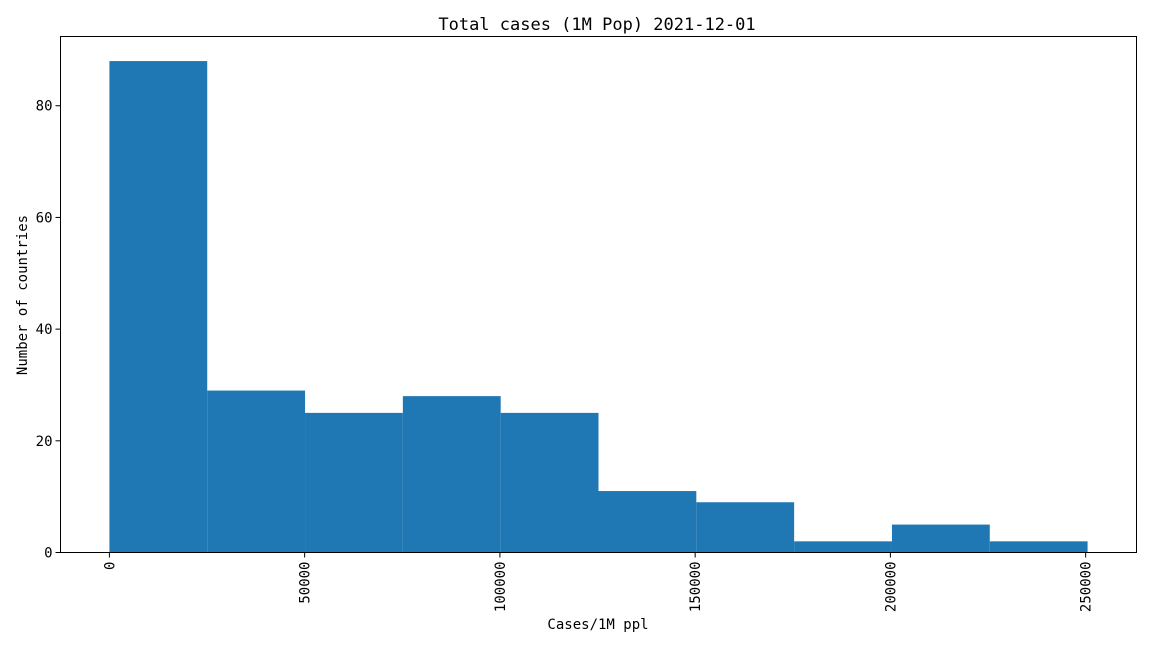  Describe the element at coordinates (44, 107) in the screenshot. I see `y-tick-label-4: 80` at that location.